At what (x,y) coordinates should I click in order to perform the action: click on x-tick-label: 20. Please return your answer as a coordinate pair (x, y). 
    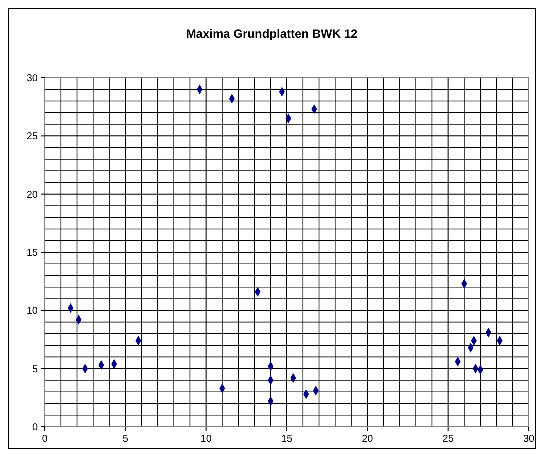
    Looking at the image, I should click on (368, 439).